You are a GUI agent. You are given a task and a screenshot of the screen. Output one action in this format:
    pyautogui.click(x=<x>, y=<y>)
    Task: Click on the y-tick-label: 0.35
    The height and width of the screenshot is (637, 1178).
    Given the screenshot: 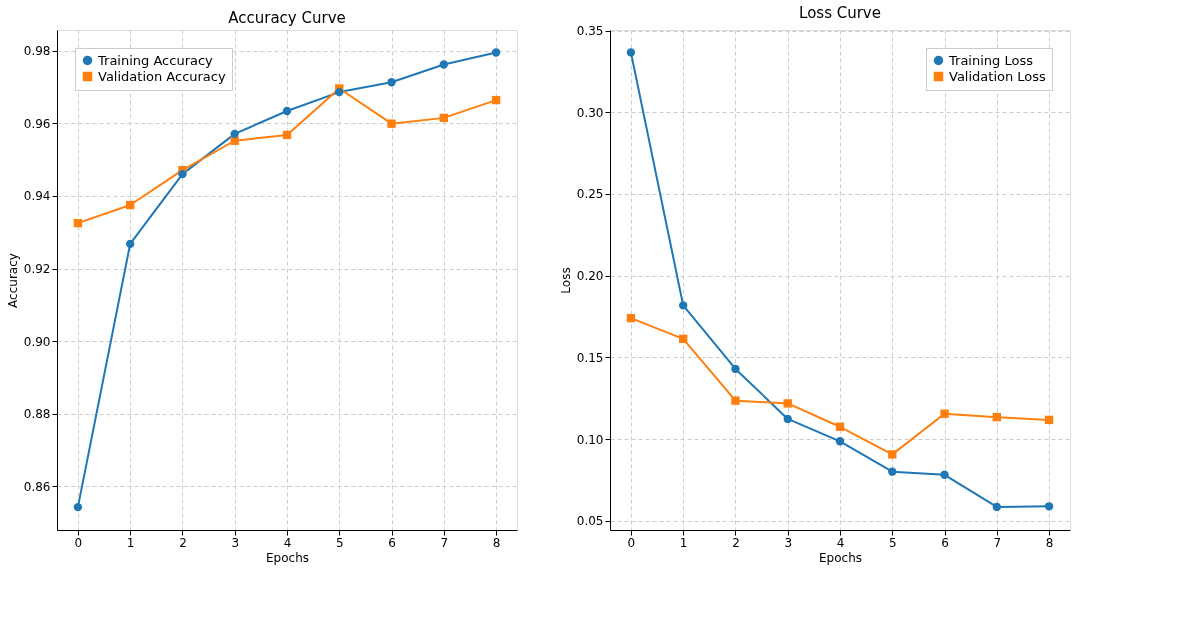 What is the action you would take?
    pyautogui.click(x=590, y=31)
    